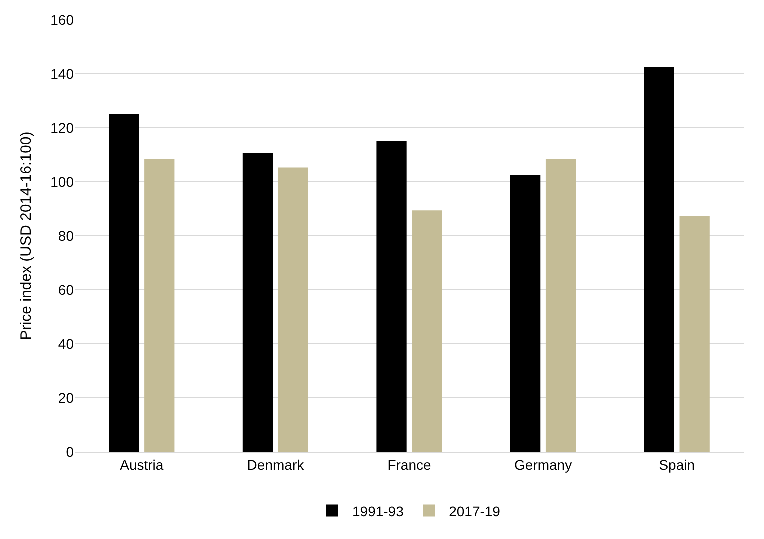 The height and width of the screenshot is (539, 764). I want to click on y-tick-label: 20, so click(66, 398).